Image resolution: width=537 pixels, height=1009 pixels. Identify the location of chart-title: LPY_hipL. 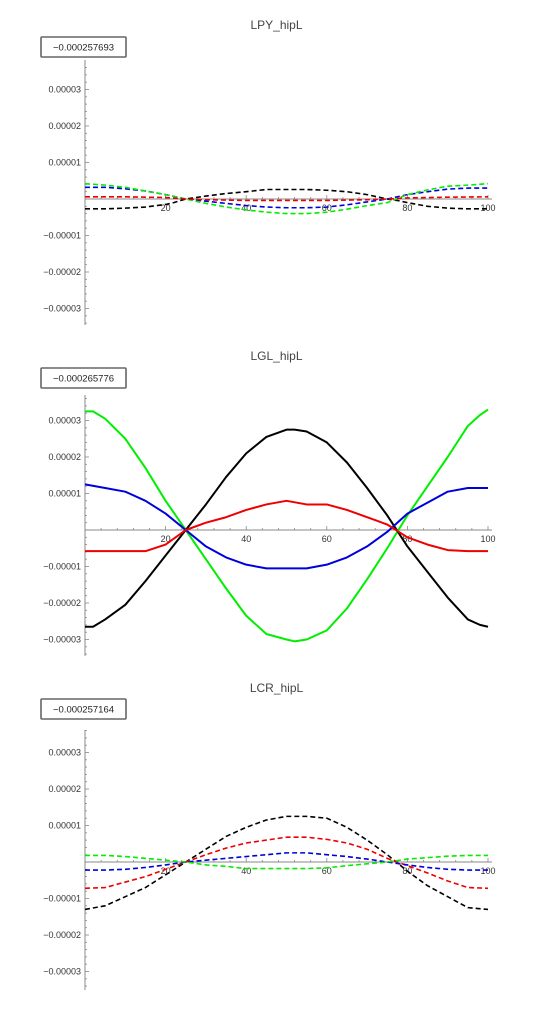
(276, 25).